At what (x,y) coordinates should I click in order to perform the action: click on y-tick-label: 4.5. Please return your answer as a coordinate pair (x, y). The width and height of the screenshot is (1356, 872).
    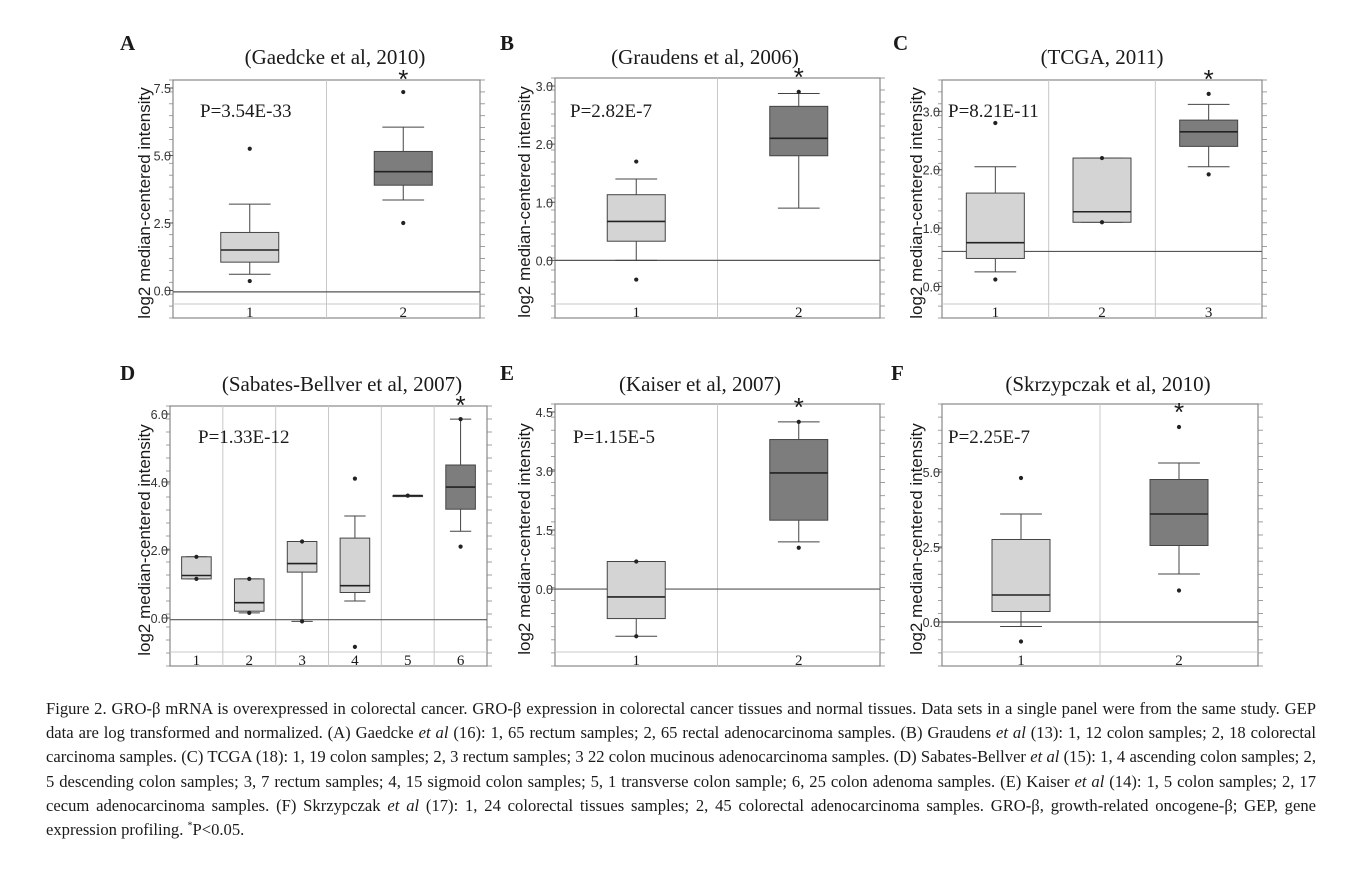
    Looking at the image, I should click on (544, 413).